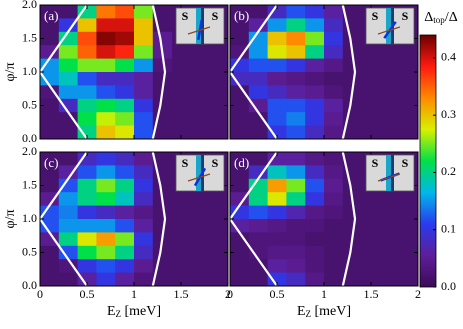 The image size is (463, 329). I want to click on x-axis-label-part: Z, so click(309, 314).